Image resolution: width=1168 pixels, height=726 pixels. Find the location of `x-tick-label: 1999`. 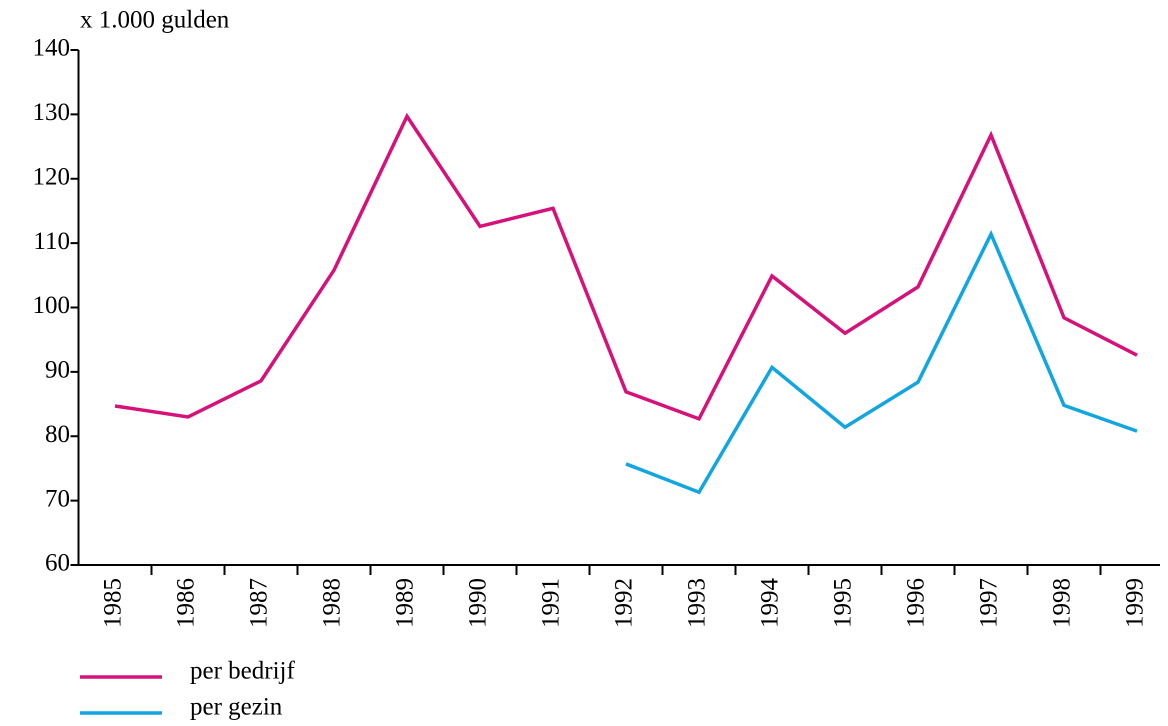

x-tick-label: 1999 is located at coordinates (1135, 603).